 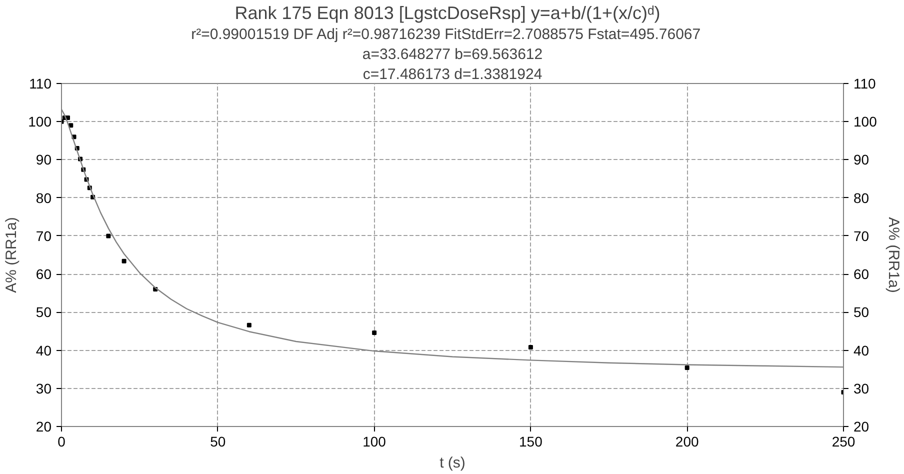 What do you see at coordinates (44, 198) in the screenshot?
I see `y-tick-label: 80` at bounding box center [44, 198].